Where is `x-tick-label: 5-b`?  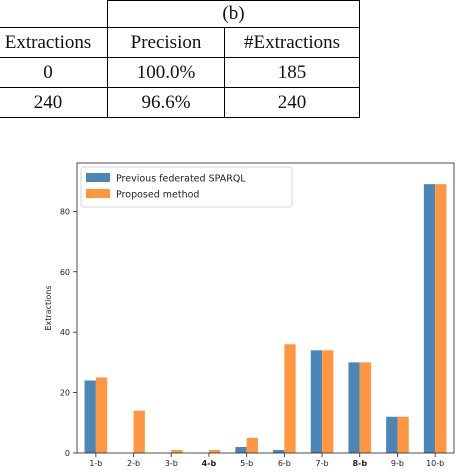
x-tick-label: 5-b is located at coordinates (246, 463).